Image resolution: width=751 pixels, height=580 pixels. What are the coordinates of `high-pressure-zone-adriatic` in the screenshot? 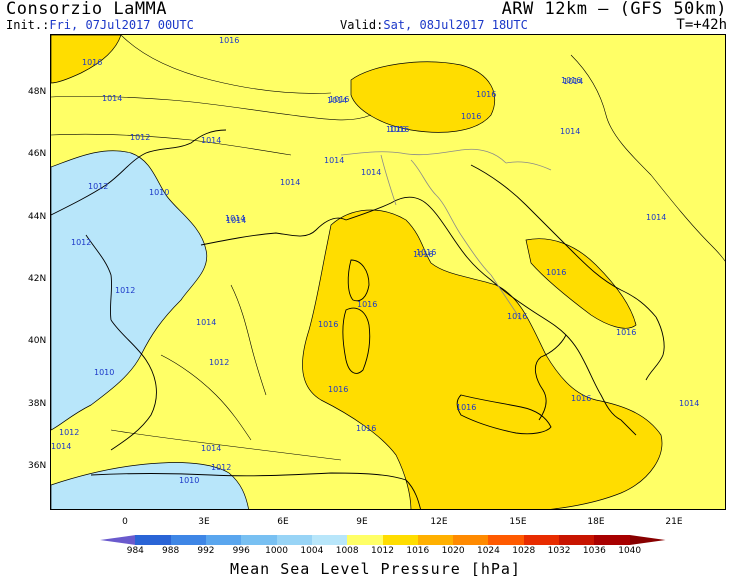 It's located at (581, 283).